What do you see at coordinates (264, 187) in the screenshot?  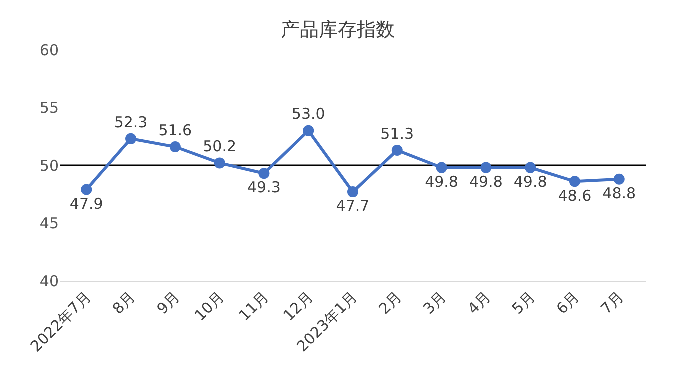 I see `text: 49.3` at bounding box center [264, 187].